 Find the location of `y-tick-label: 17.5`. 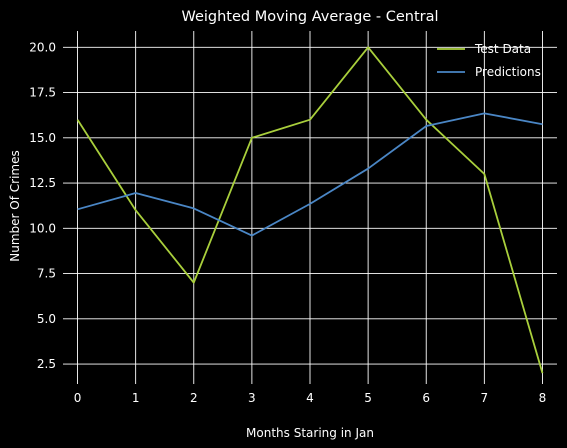

y-tick-label: 17.5 is located at coordinates (42, 93).